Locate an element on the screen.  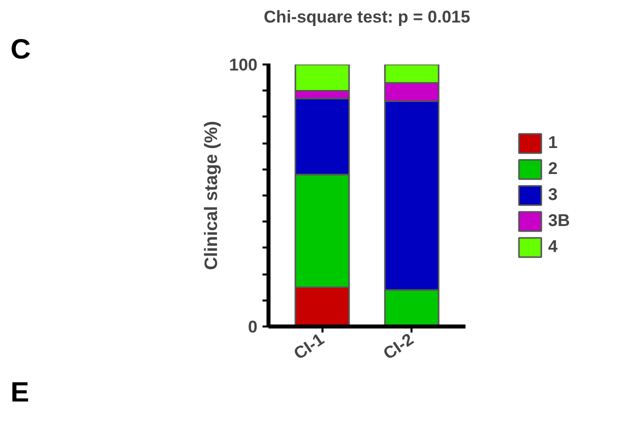
x-tick-label: CI-1 is located at coordinates (309, 347).